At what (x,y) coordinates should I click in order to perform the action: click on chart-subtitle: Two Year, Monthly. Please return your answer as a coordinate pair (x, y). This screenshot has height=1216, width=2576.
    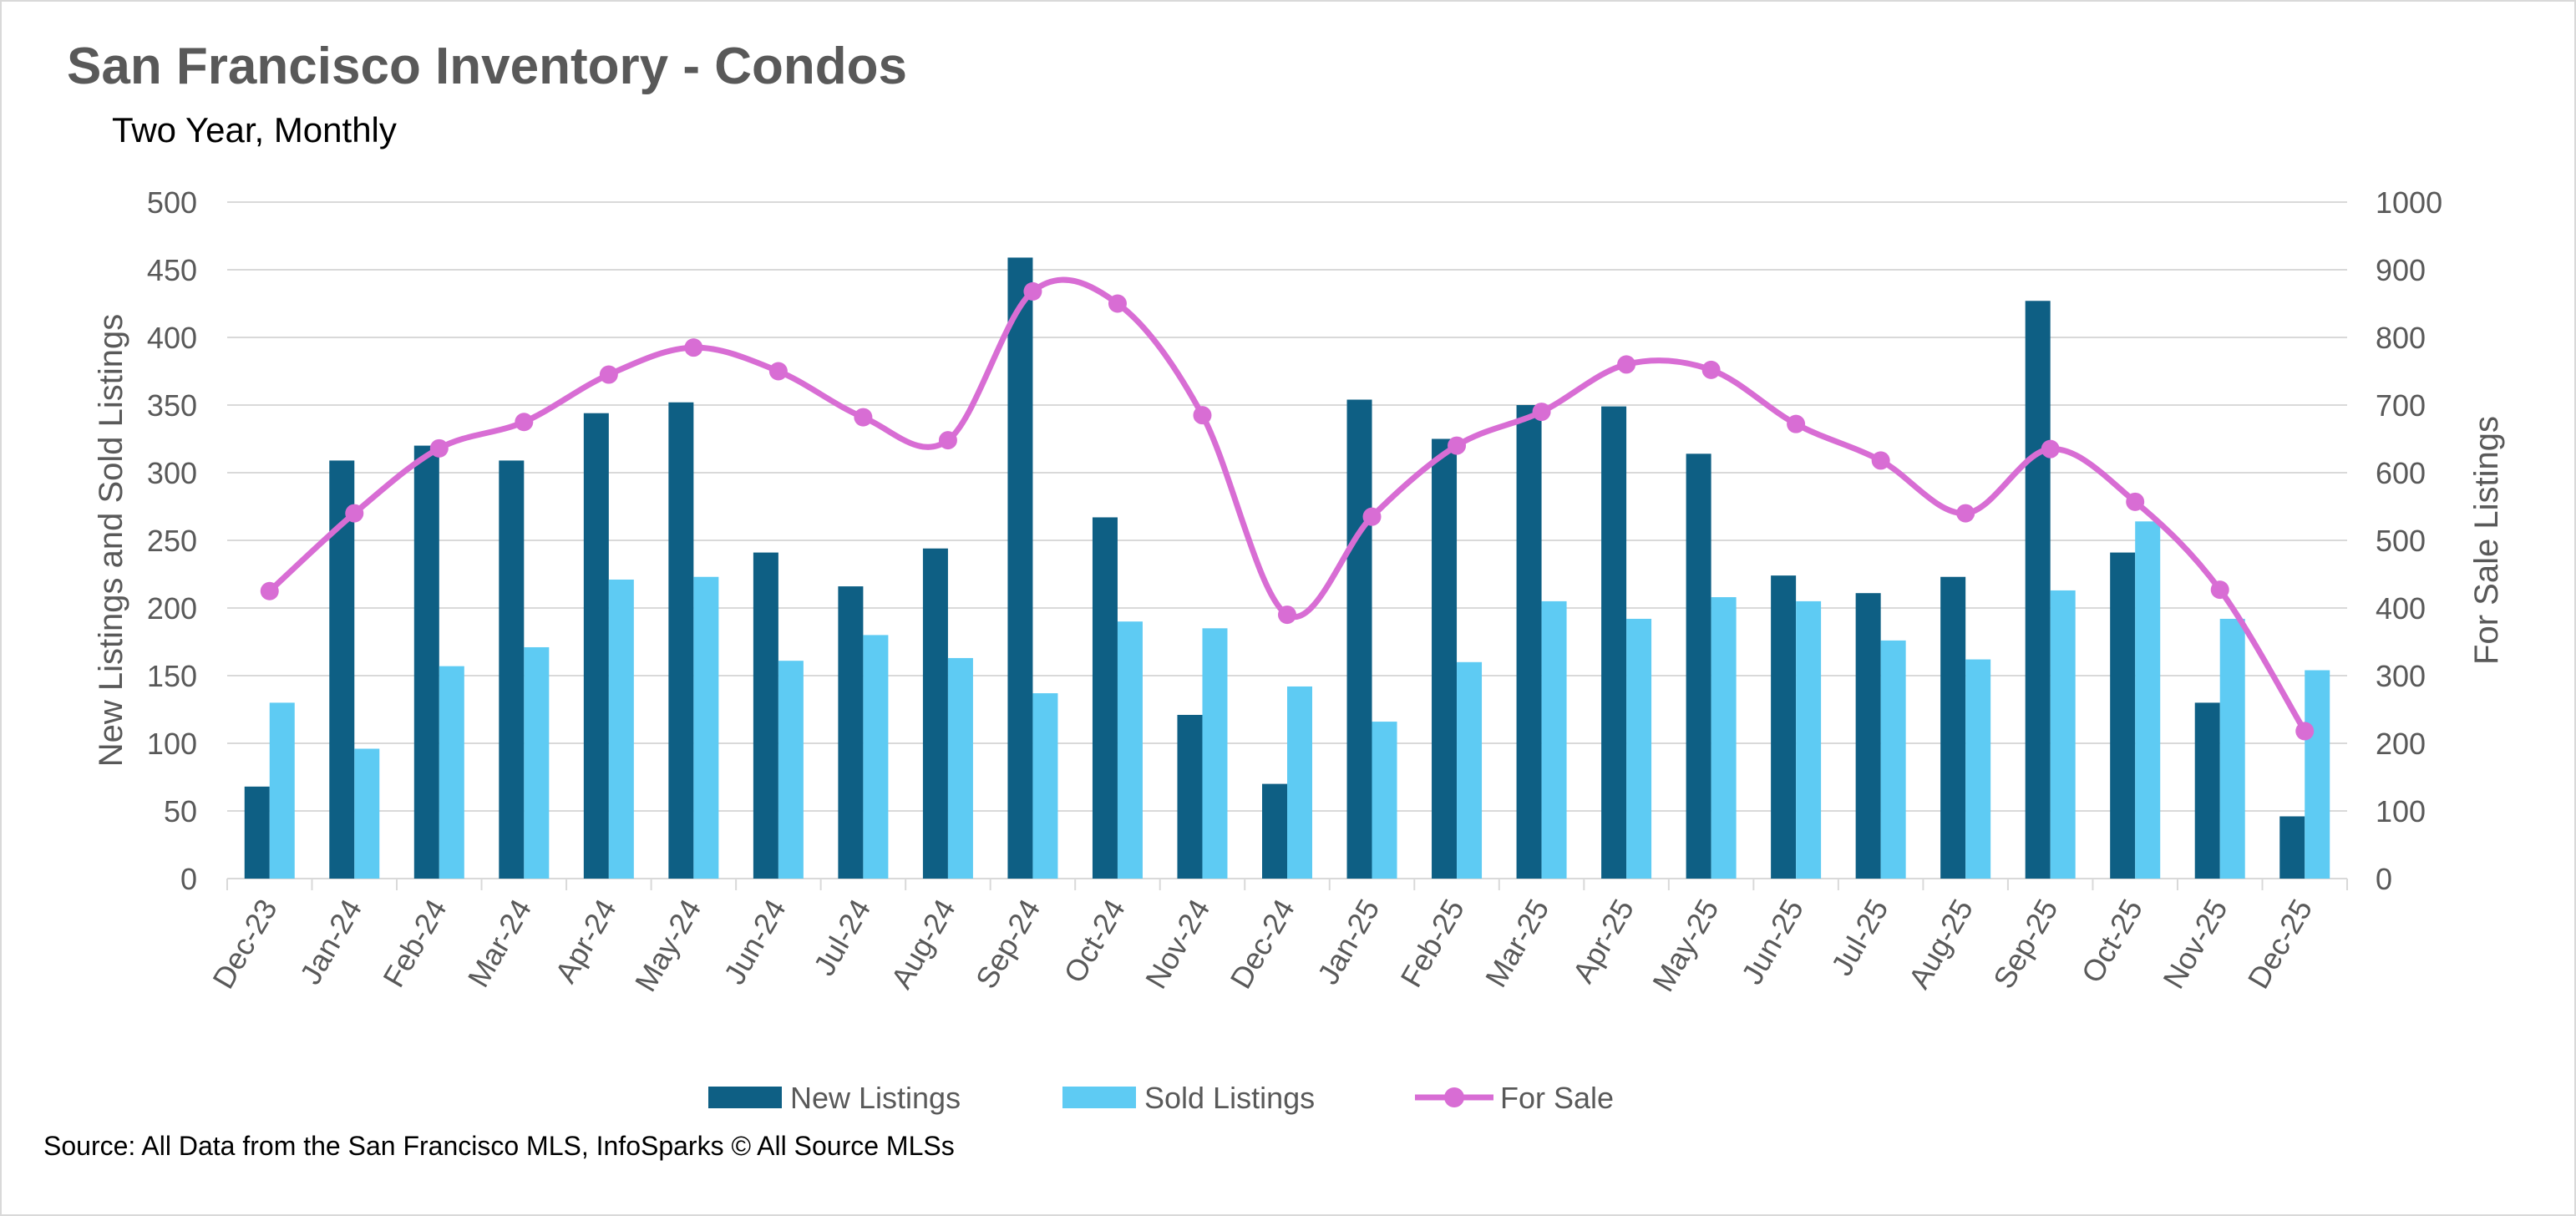
    Looking at the image, I should click on (254, 130).